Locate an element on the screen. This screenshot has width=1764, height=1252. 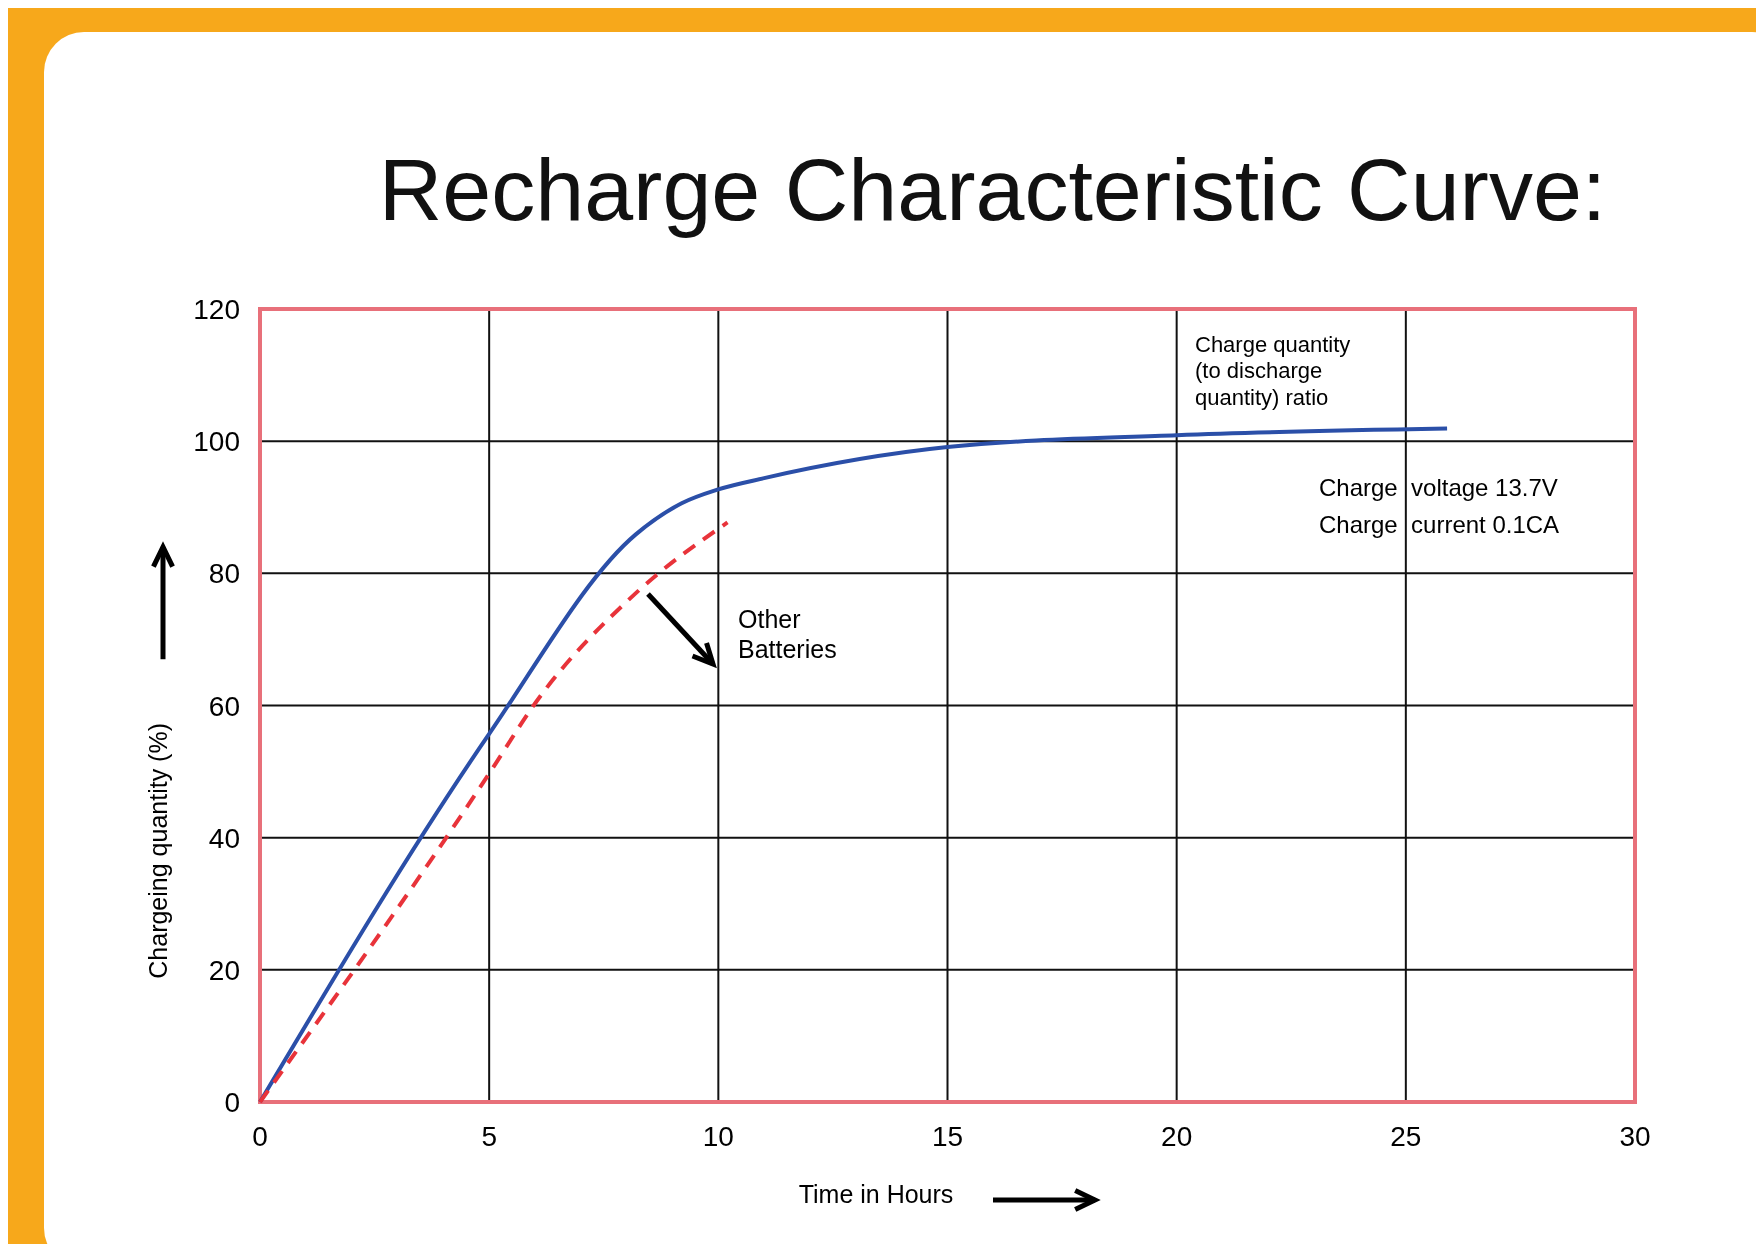
x-tick-label: 20 is located at coordinates (1177, 1136).